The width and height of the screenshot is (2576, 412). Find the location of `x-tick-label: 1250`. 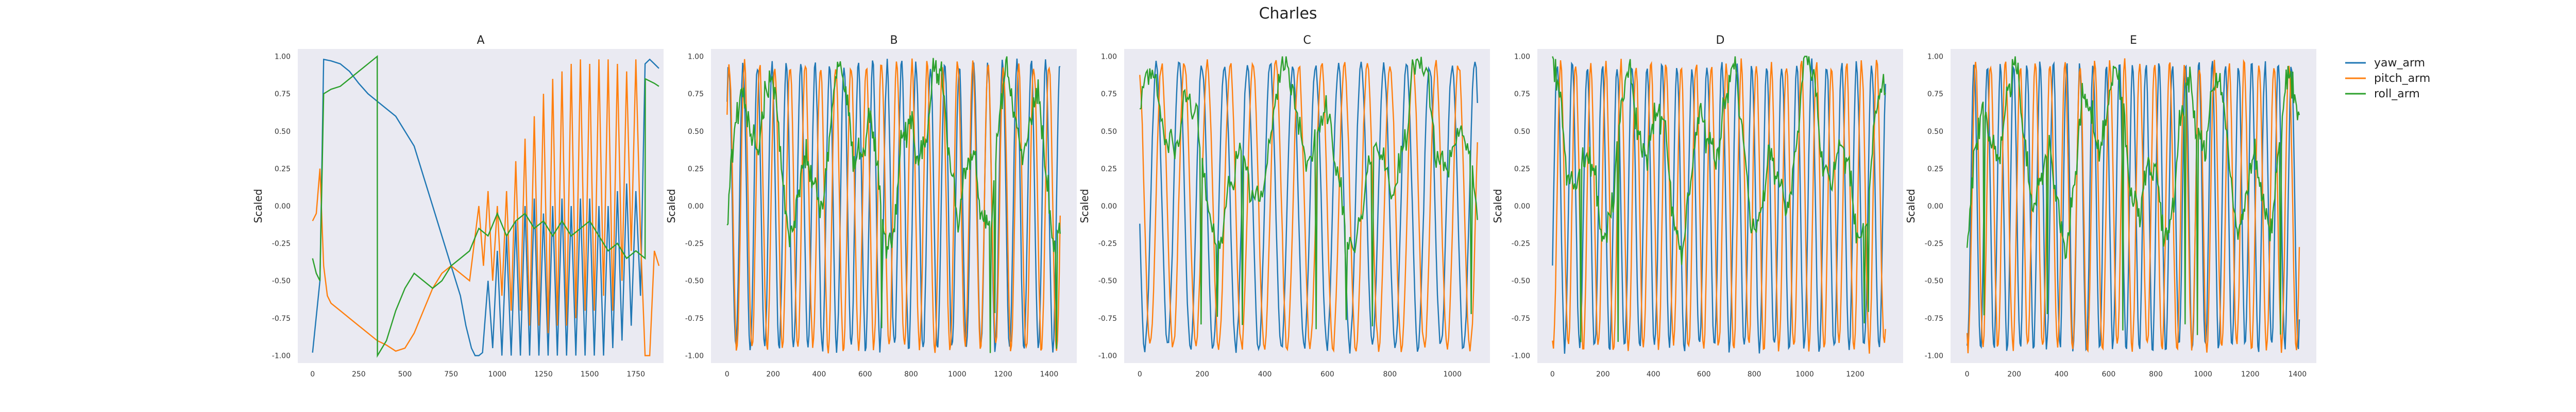

x-tick-label: 1250 is located at coordinates (543, 375).